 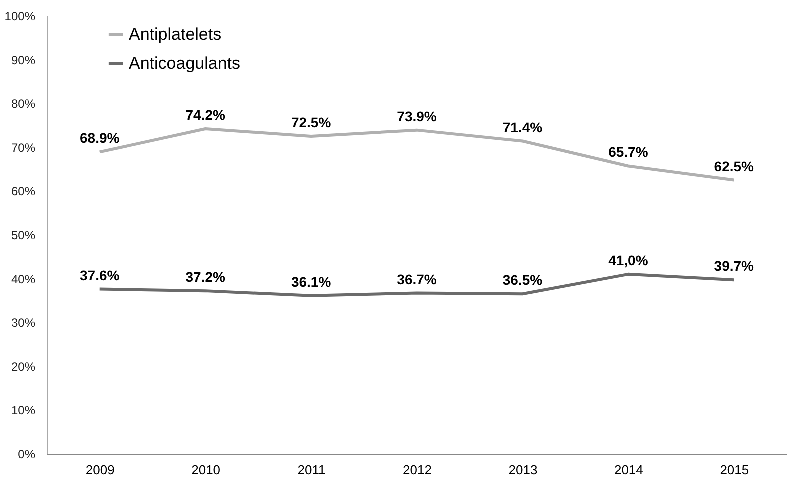 I want to click on y-tick-label: 90%, so click(x=23, y=60).